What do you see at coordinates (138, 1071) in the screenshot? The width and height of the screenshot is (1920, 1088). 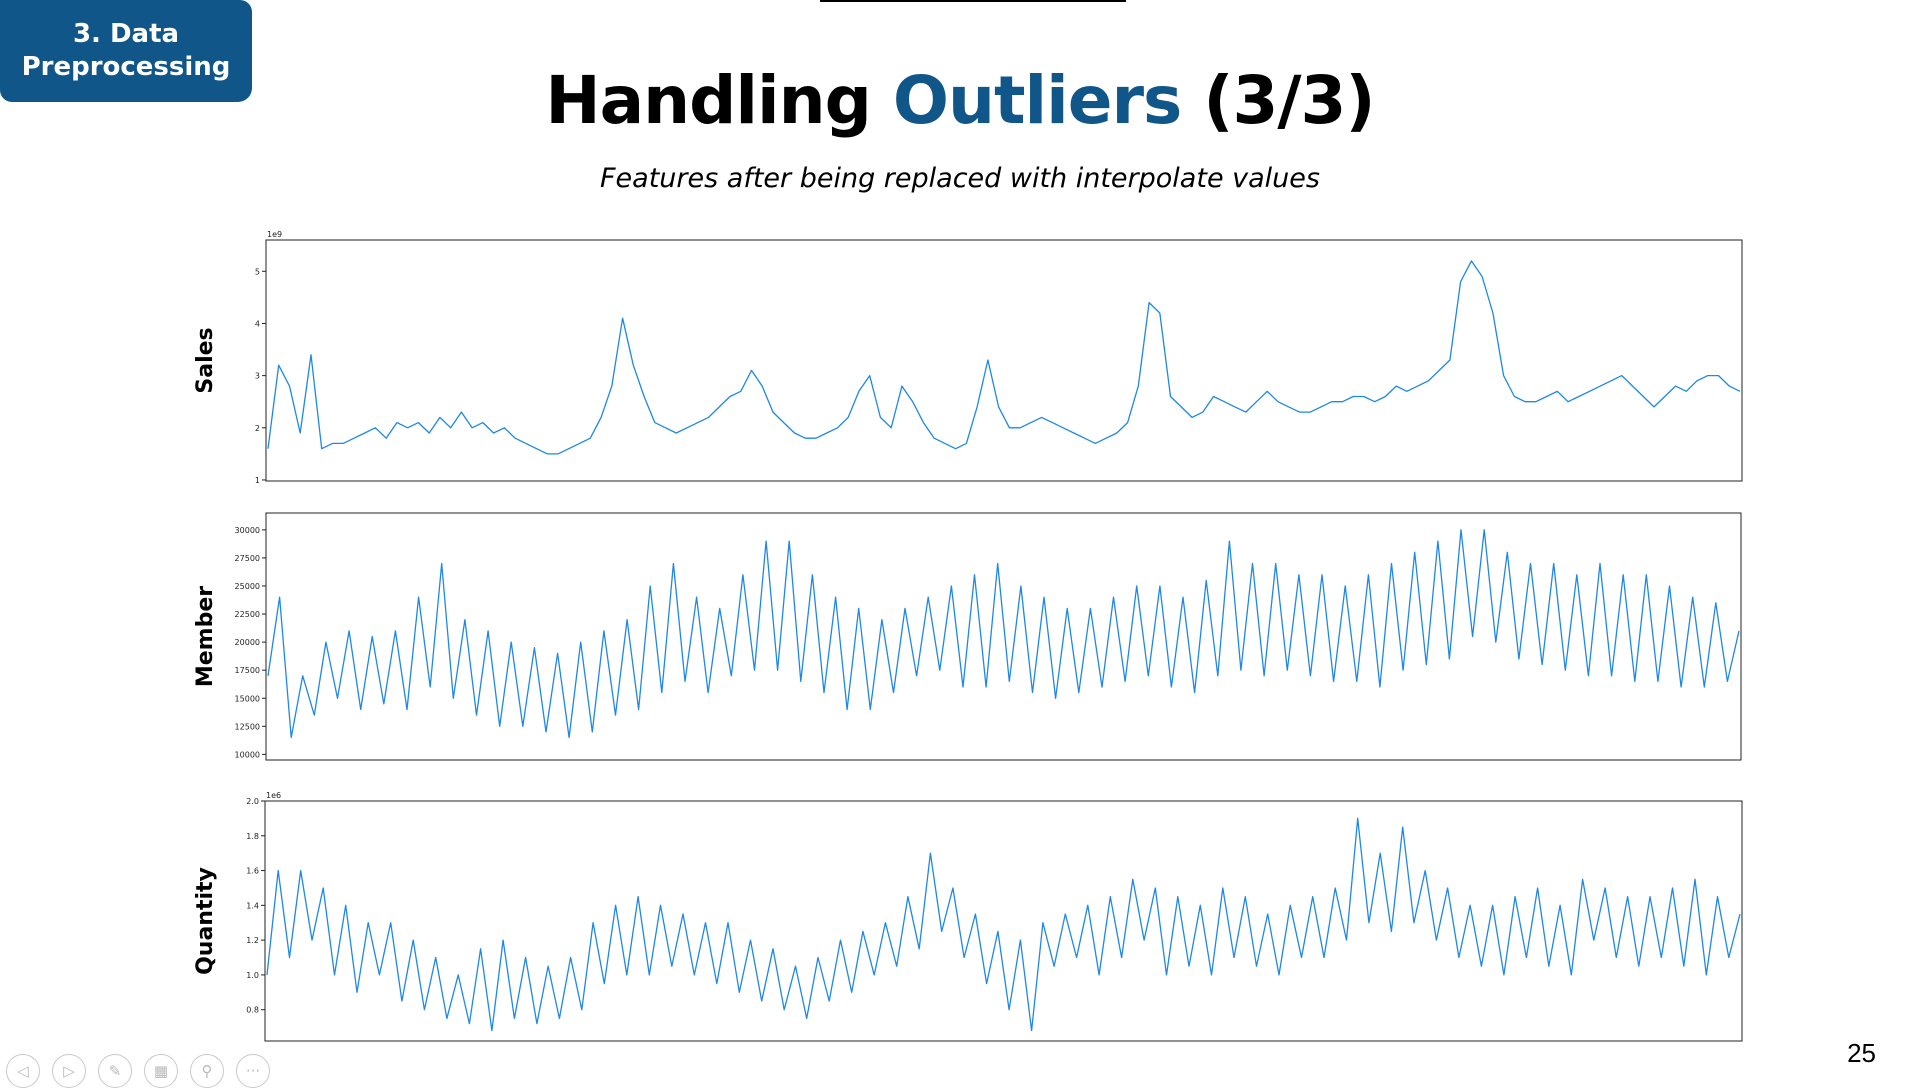 I see `slideshow-toolbar: ◁ ▷ ✎ ▦ ⚲ ···` at bounding box center [138, 1071].